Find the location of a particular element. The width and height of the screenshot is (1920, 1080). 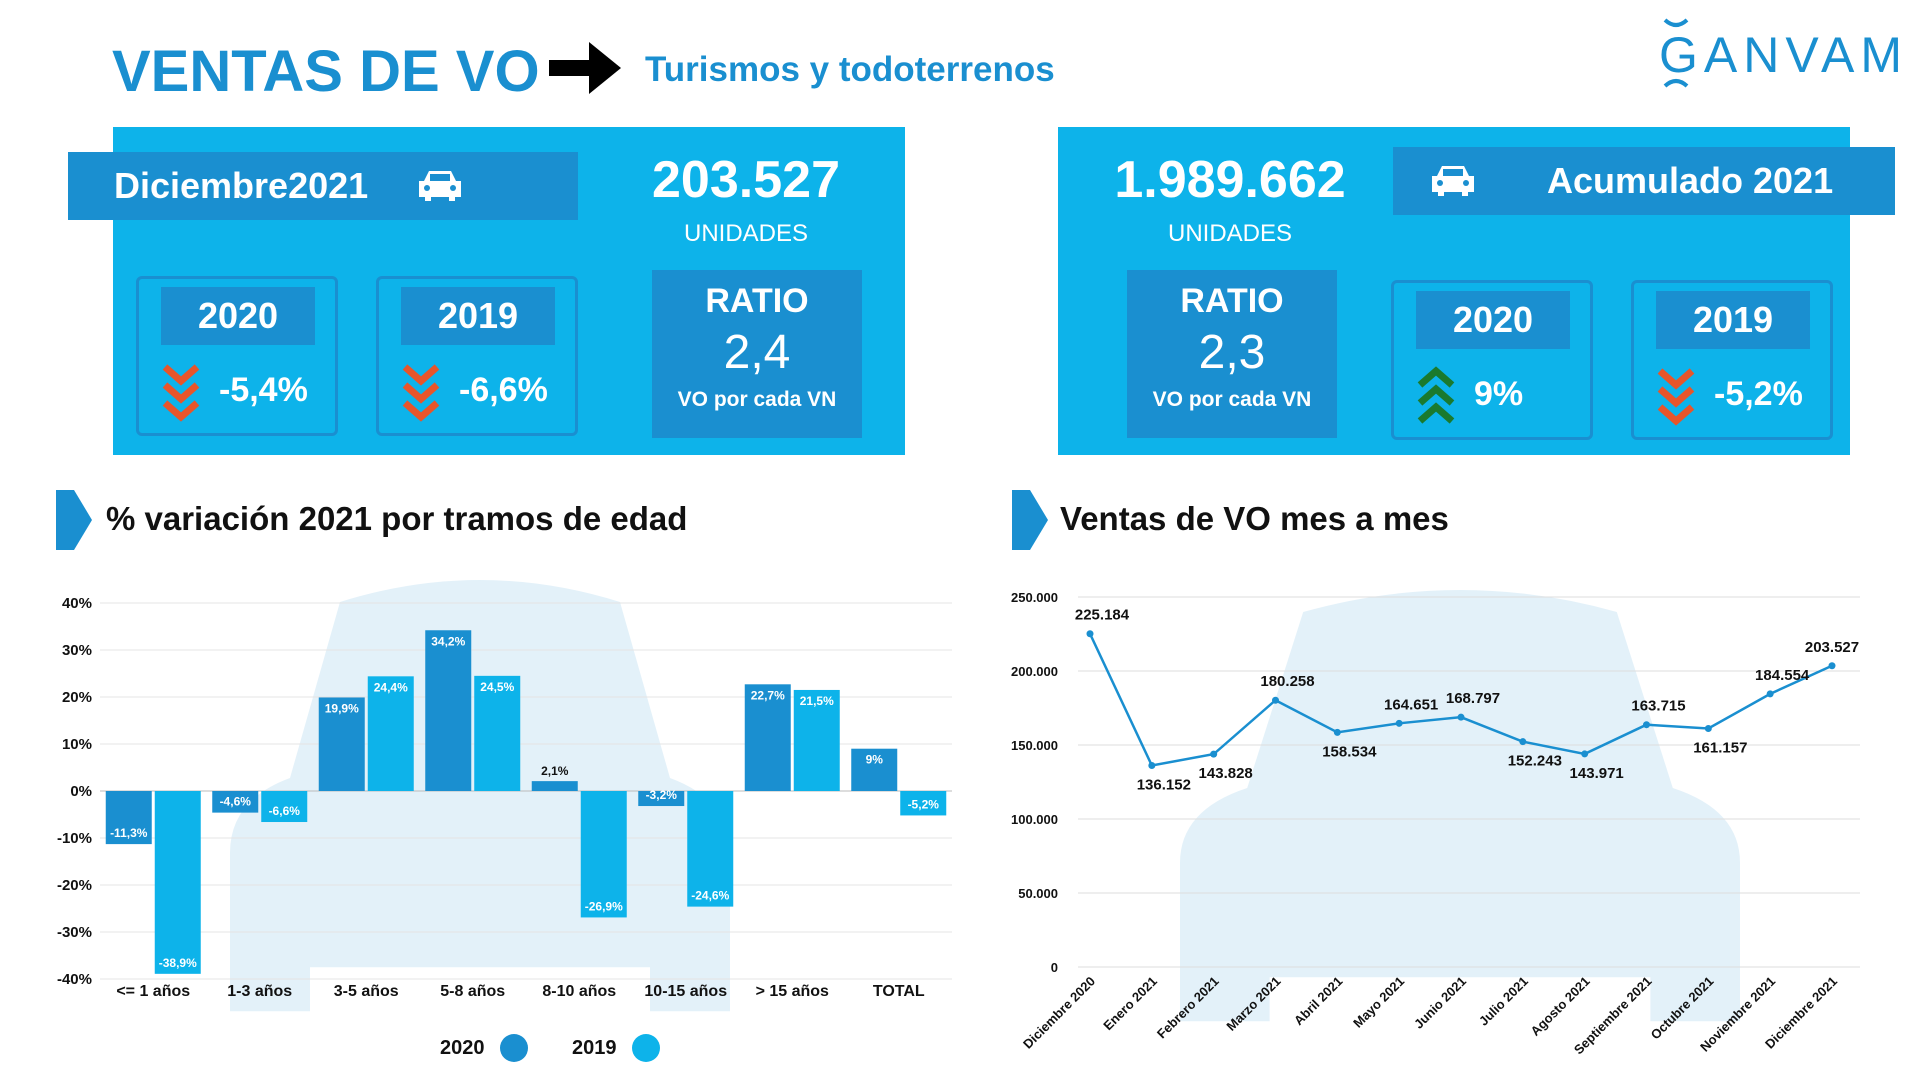

data-label: 2,1% is located at coordinates (555, 771).